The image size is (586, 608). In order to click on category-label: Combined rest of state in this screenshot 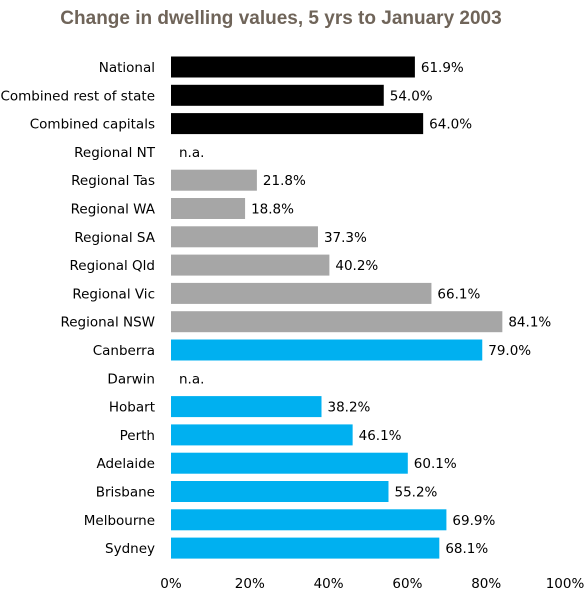, I will do `click(77, 96)`.